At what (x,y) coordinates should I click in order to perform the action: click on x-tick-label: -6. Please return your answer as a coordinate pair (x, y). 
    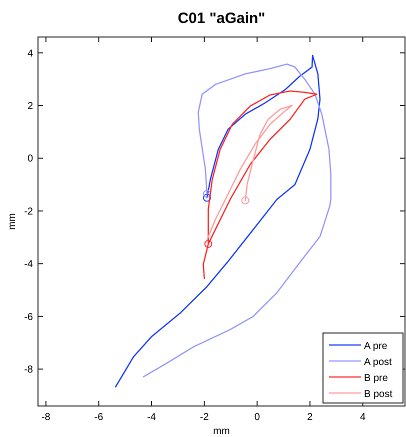
    Looking at the image, I should click on (99, 417).